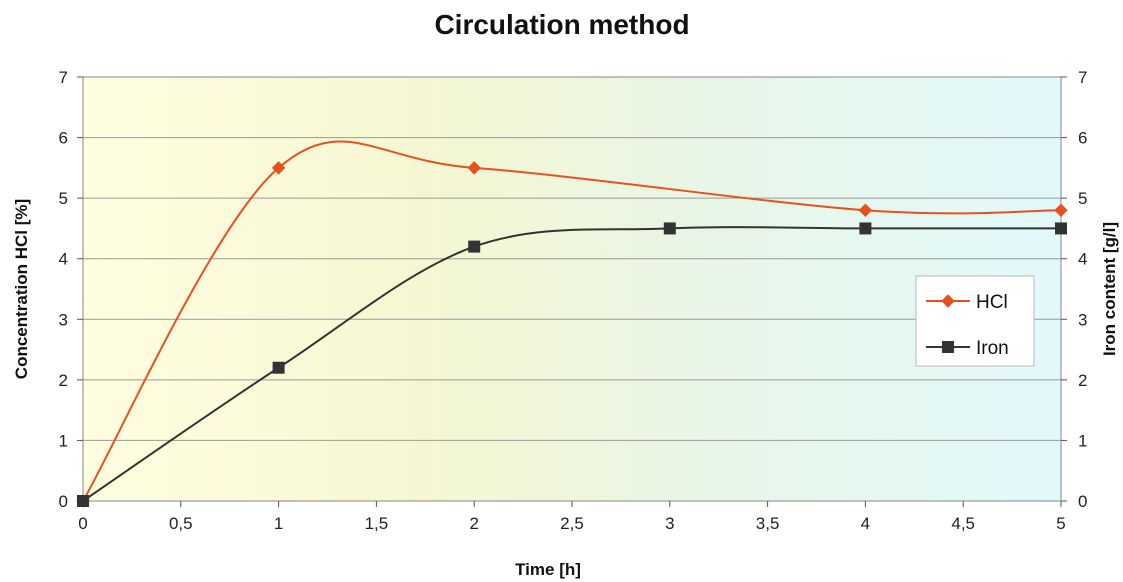 This screenshot has height=582, width=1123. I want to click on y-tick-label-2: 2, so click(63, 380).